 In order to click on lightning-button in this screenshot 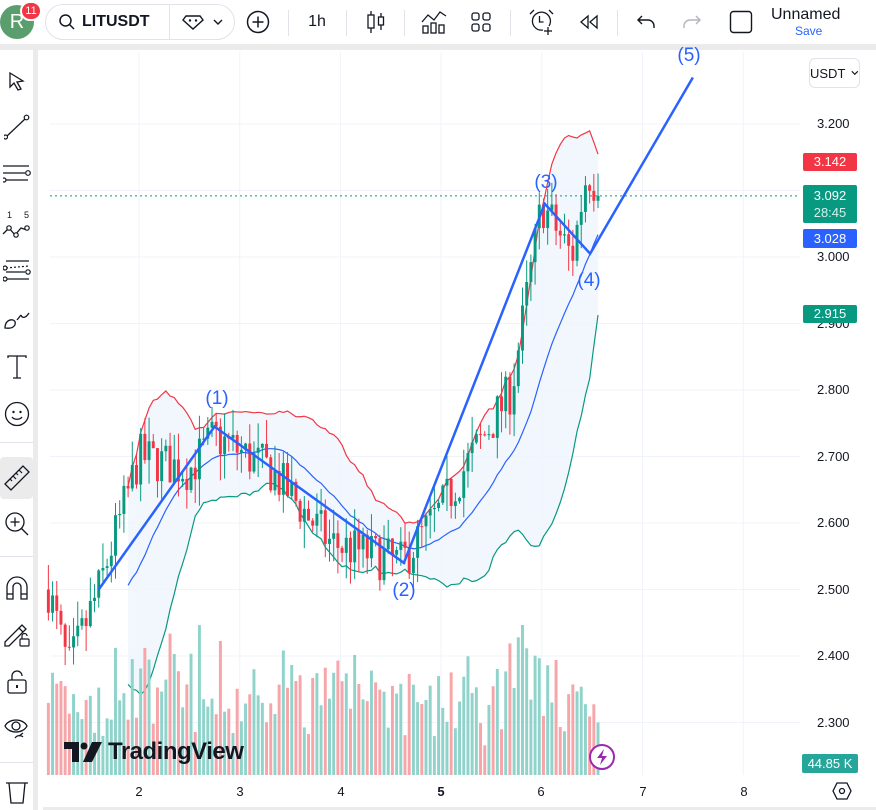, I will do `click(602, 757)`.